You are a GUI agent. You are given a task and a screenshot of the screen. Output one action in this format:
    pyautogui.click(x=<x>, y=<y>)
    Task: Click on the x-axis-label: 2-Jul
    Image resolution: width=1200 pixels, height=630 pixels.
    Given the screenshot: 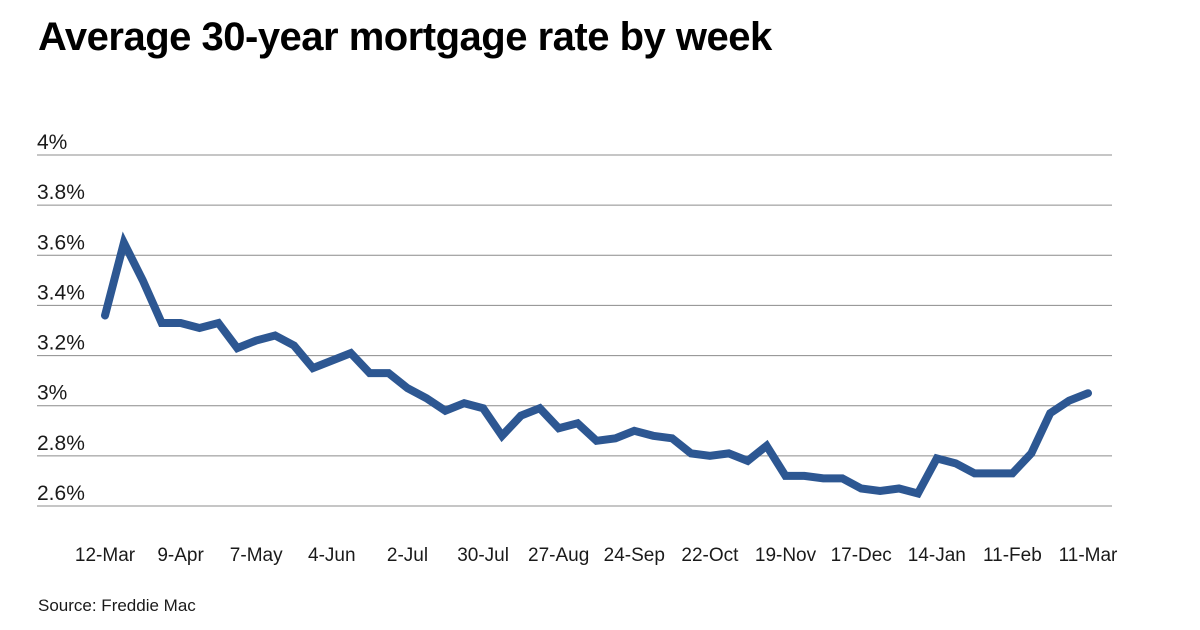 What is the action you would take?
    pyautogui.click(x=407, y=555)
    